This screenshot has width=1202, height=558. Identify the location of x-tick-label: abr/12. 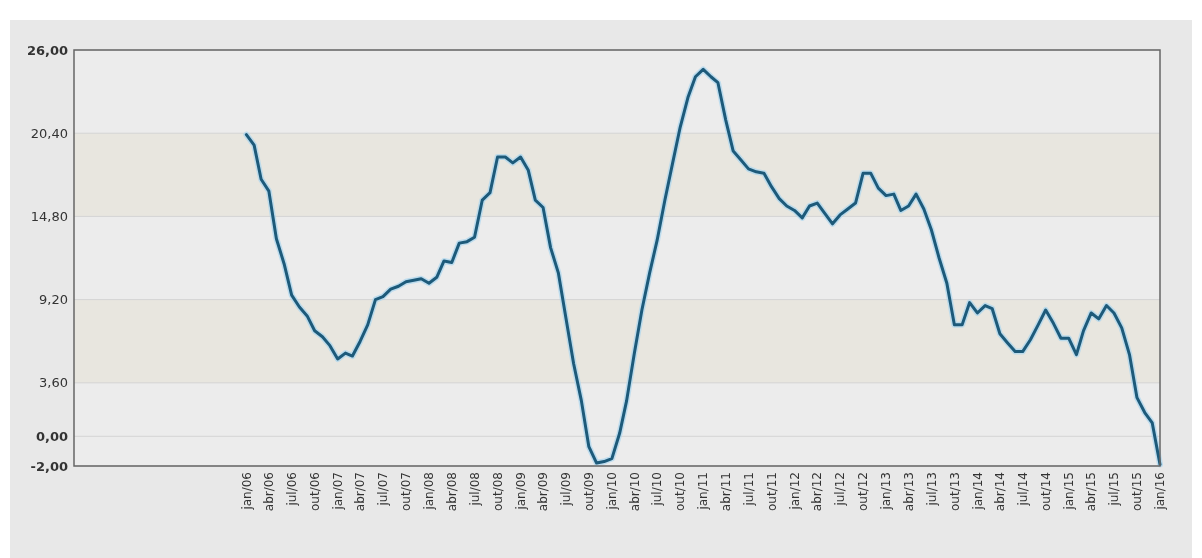
(817, 492).